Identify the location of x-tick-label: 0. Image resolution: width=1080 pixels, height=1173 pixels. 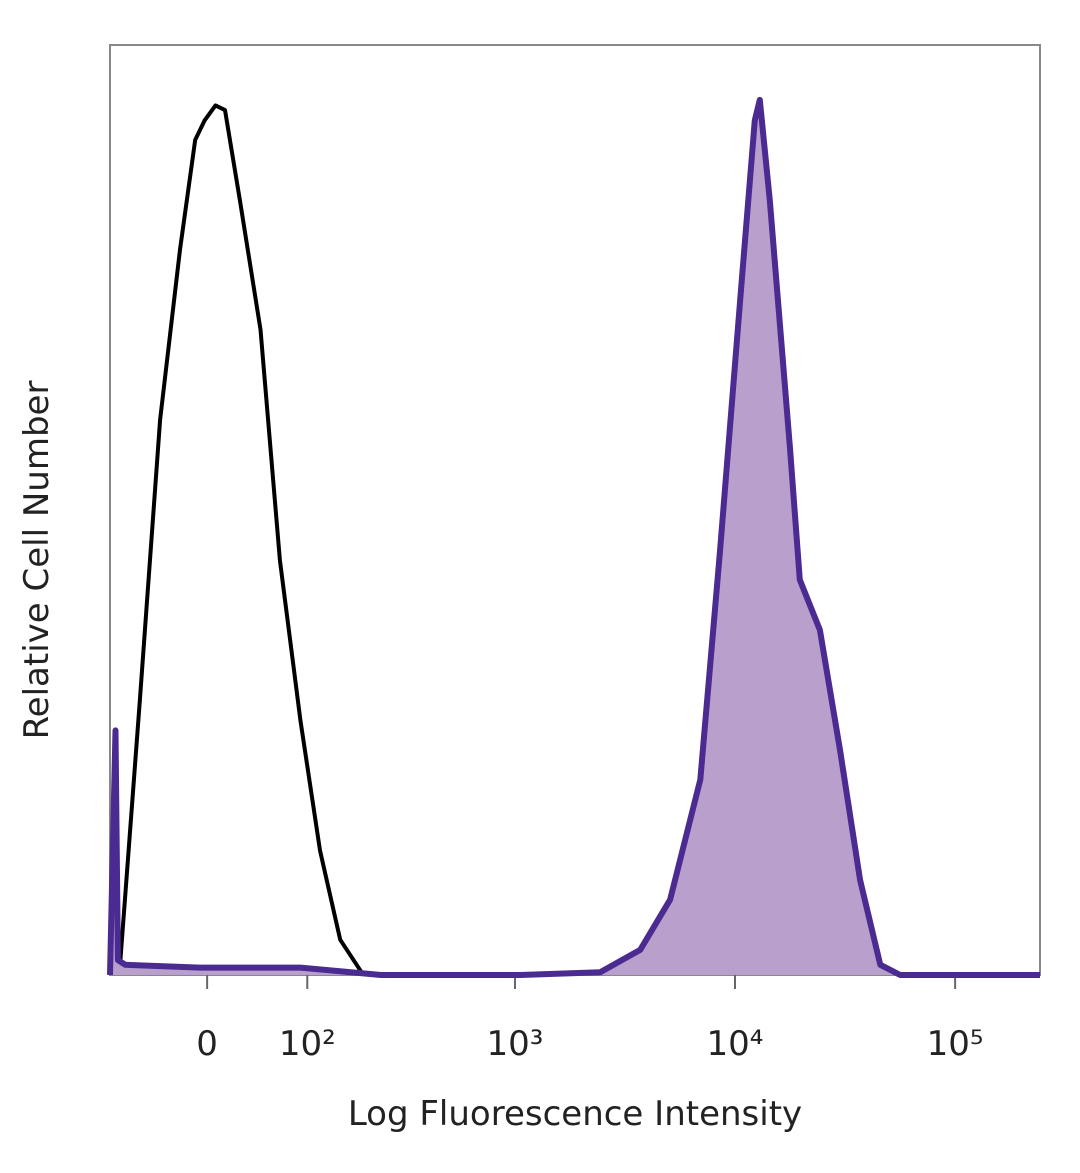
(207, 1044).